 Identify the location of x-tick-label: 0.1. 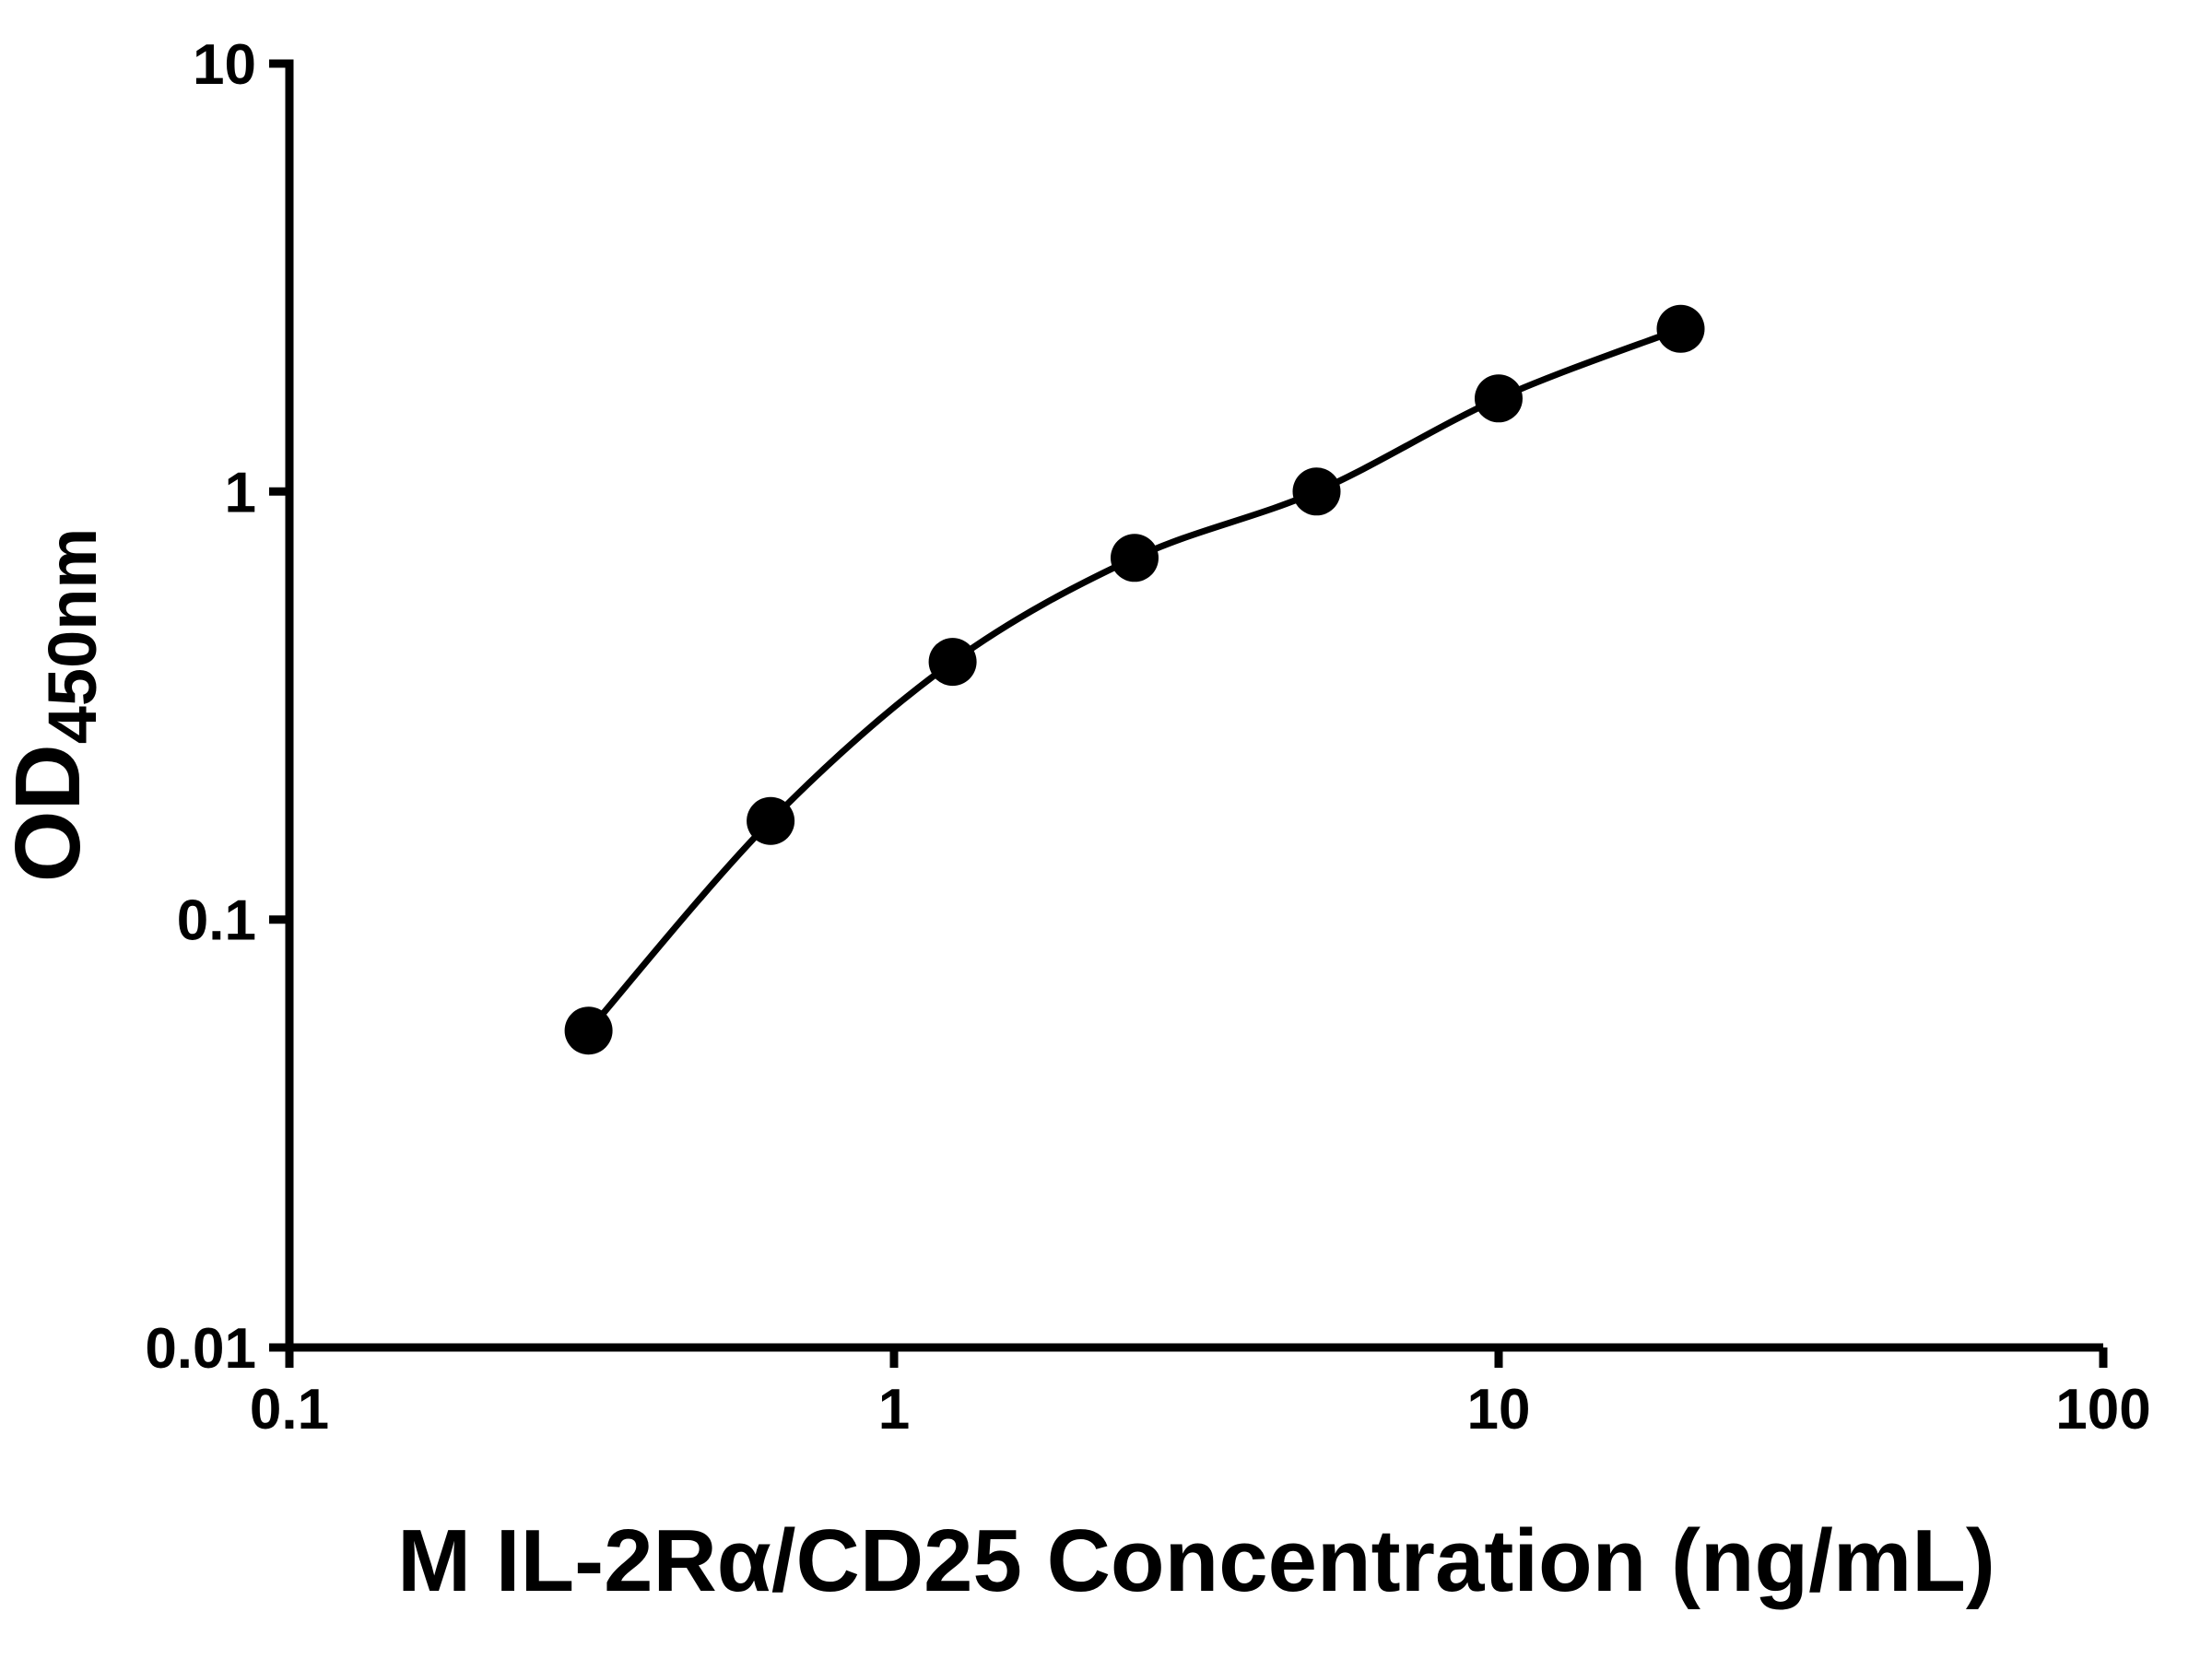
(289, 1409).